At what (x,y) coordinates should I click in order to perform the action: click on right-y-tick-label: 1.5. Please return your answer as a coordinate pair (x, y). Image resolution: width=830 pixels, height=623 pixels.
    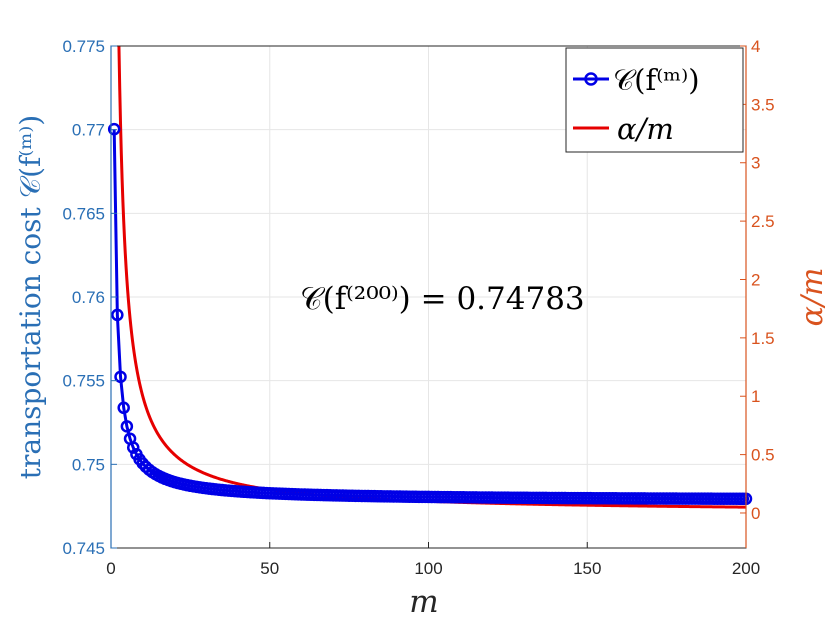
    Looking at the image, I should click on (763, 338).